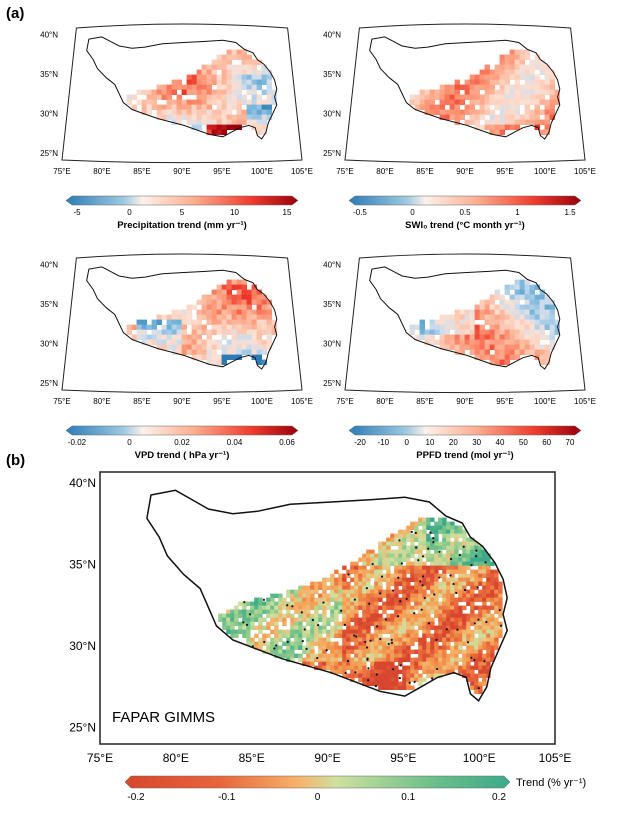 This screenshot has width=639, height=813. I want to click on colorbar-label: PPFD trend (mol yr⁻¹), so click(464, 455).